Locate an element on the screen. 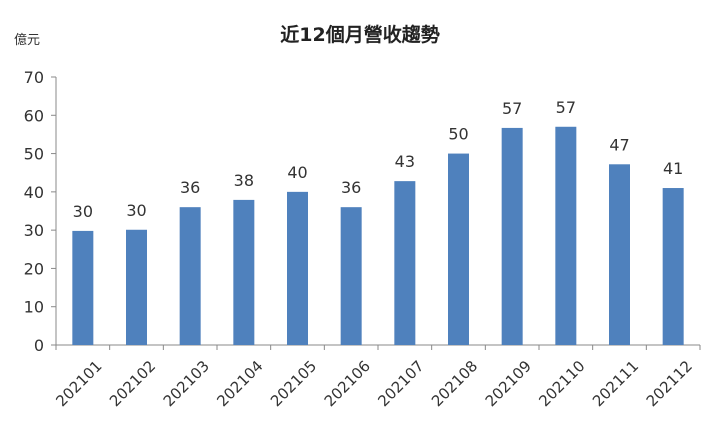 The image size is (720, 432). data-label-202108: 50 is located at coordinates (458, 134).